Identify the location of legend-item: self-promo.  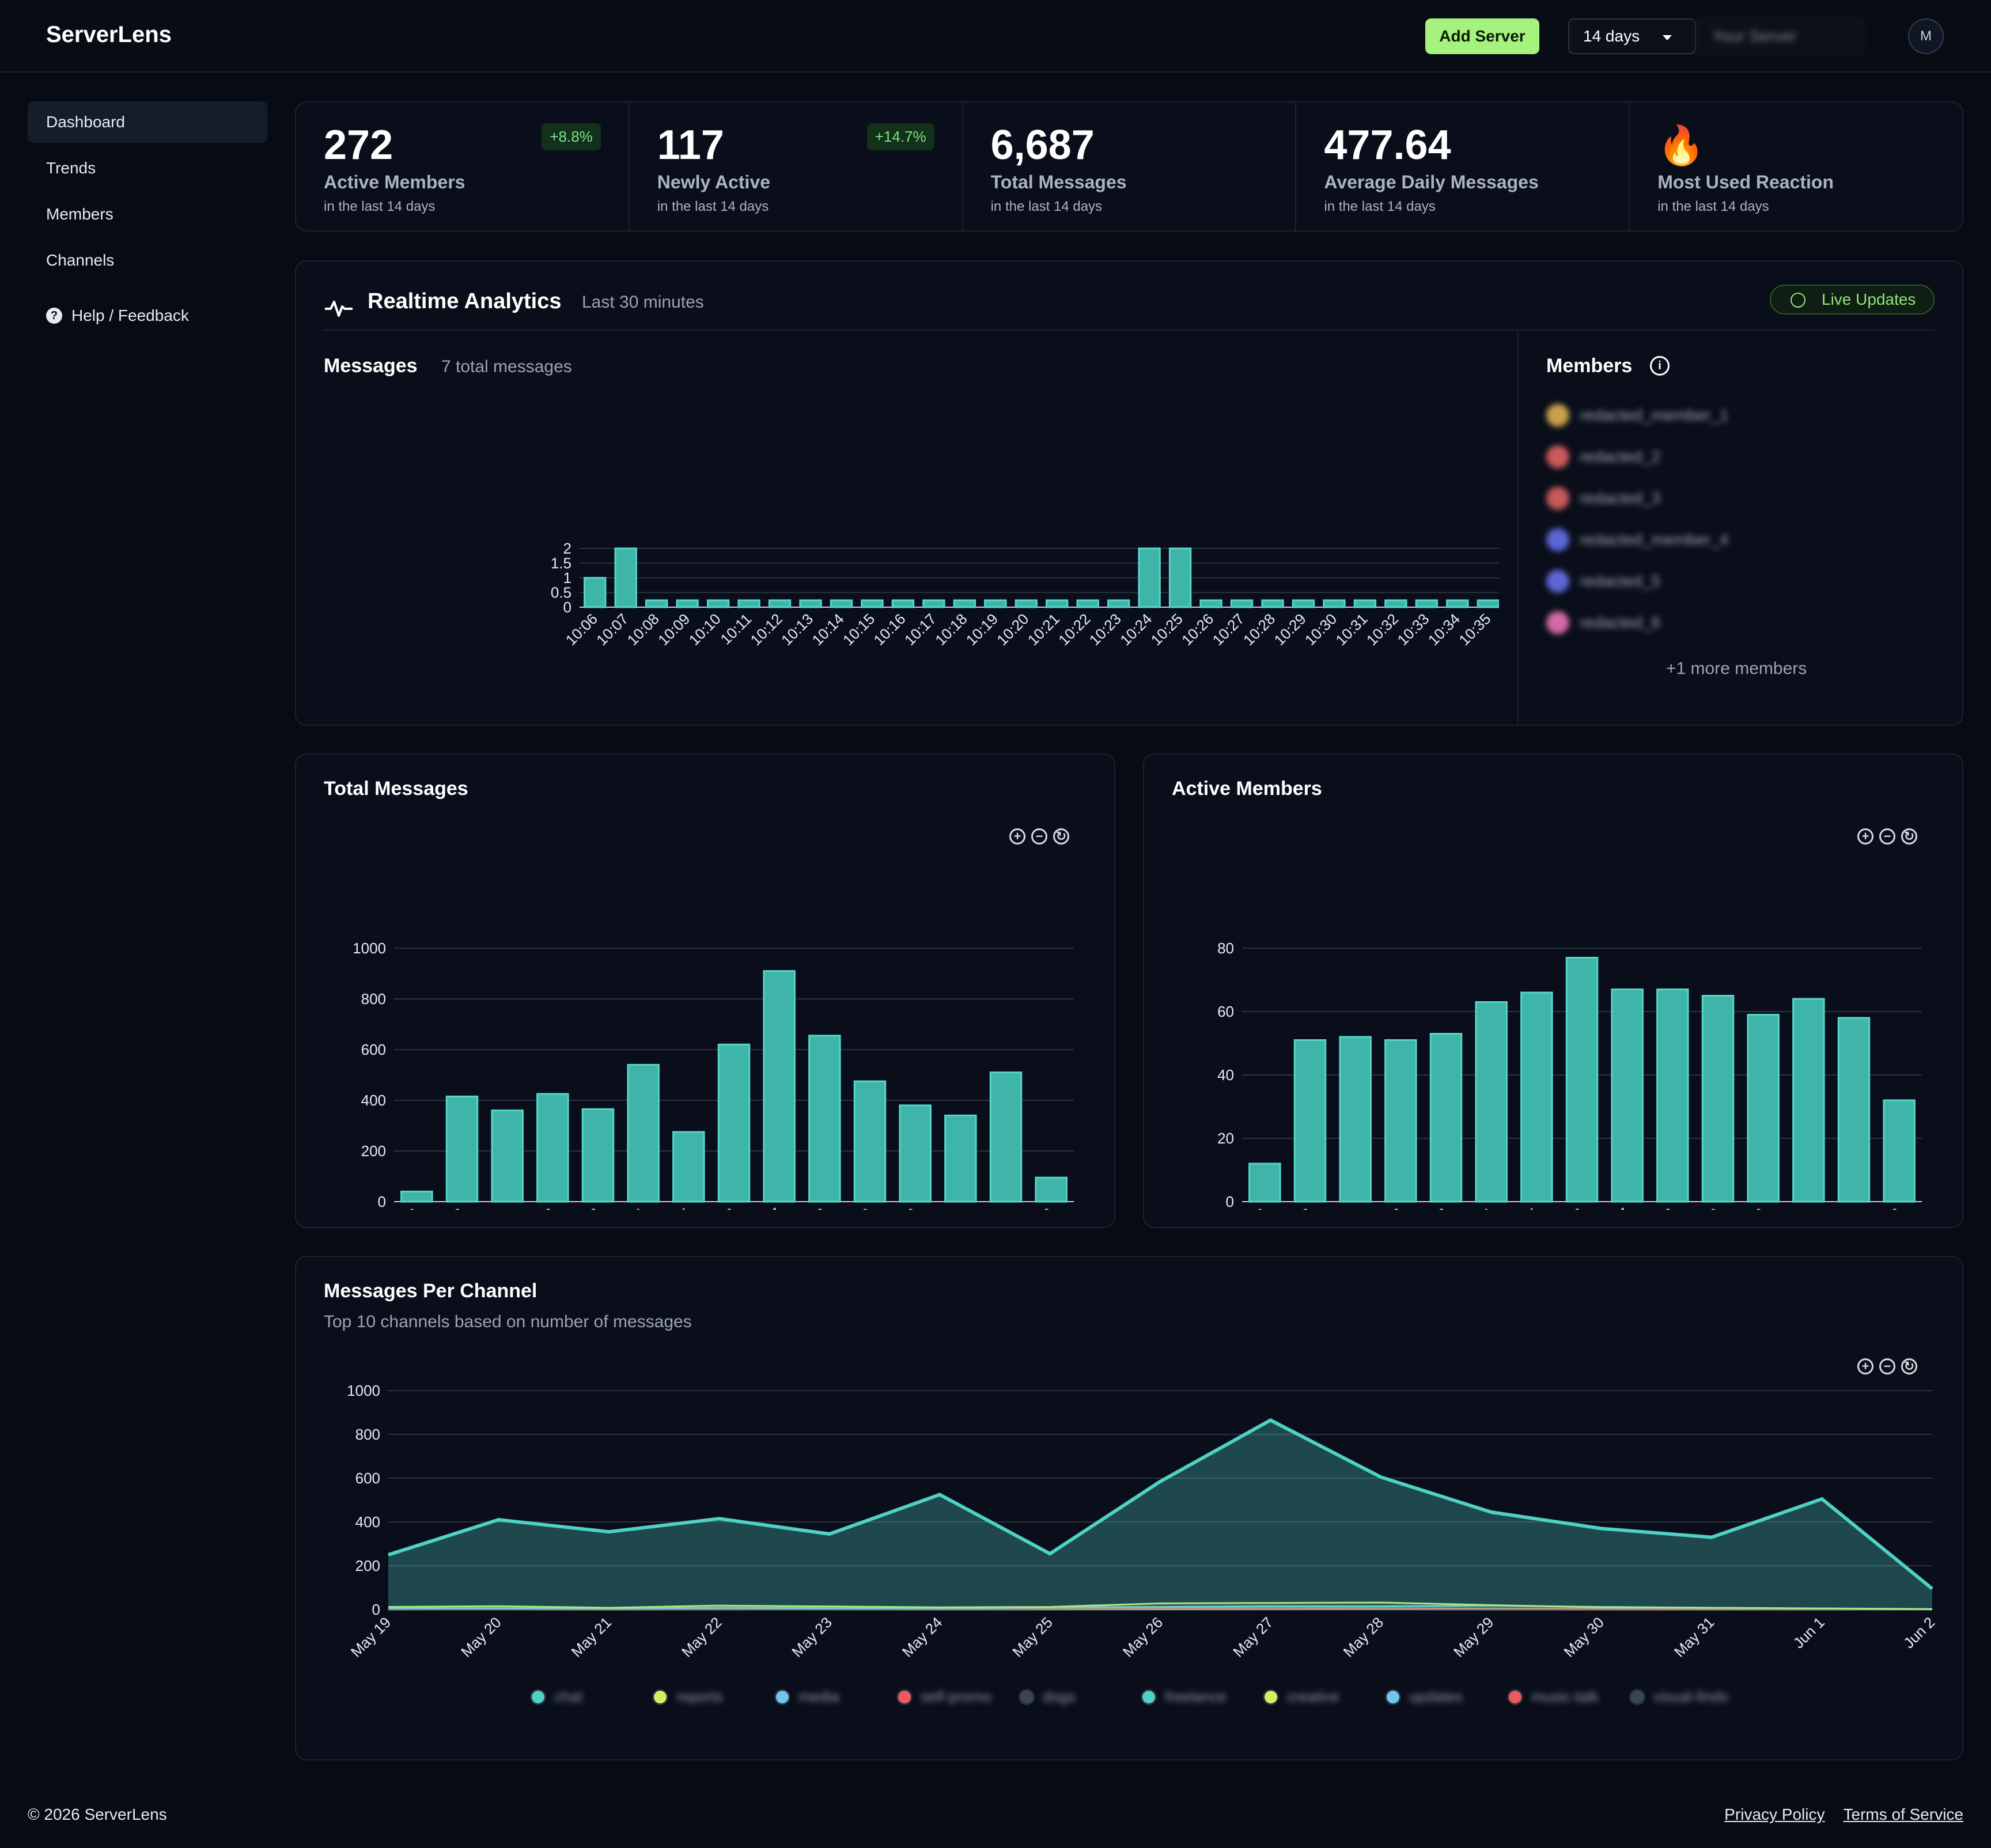
(946, 1697).